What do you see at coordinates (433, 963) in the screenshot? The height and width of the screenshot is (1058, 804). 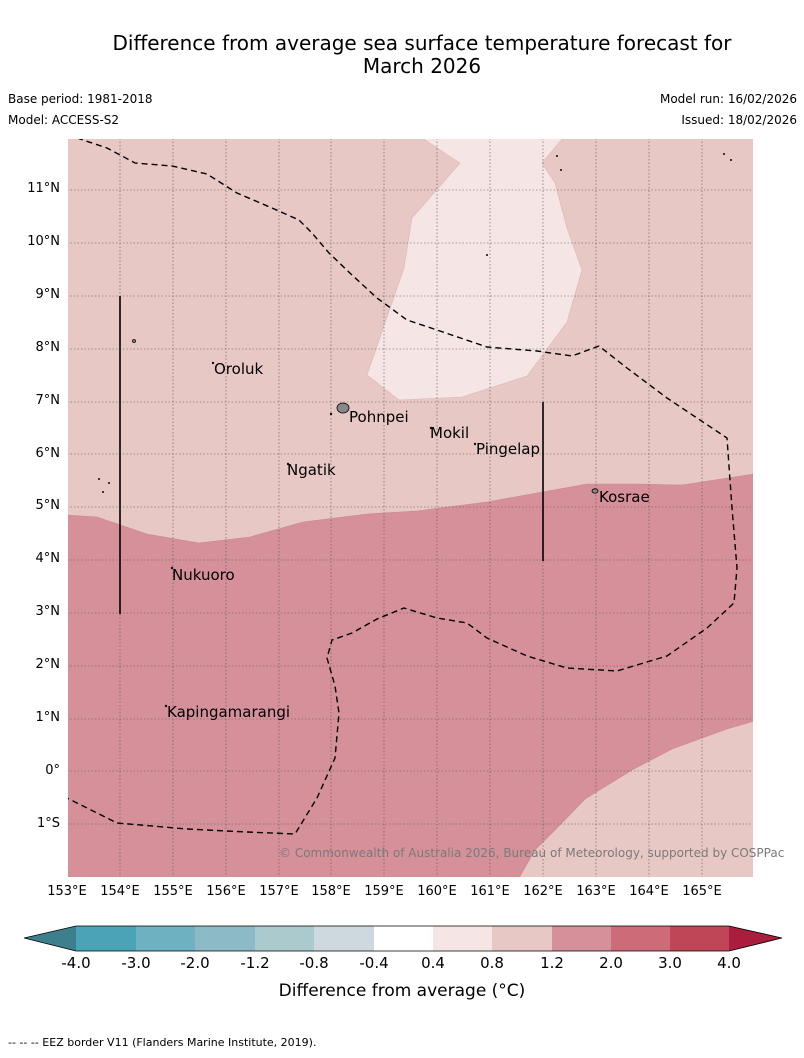 I see `colorbar-tick: 0.4` at bounding box center [433, 963].